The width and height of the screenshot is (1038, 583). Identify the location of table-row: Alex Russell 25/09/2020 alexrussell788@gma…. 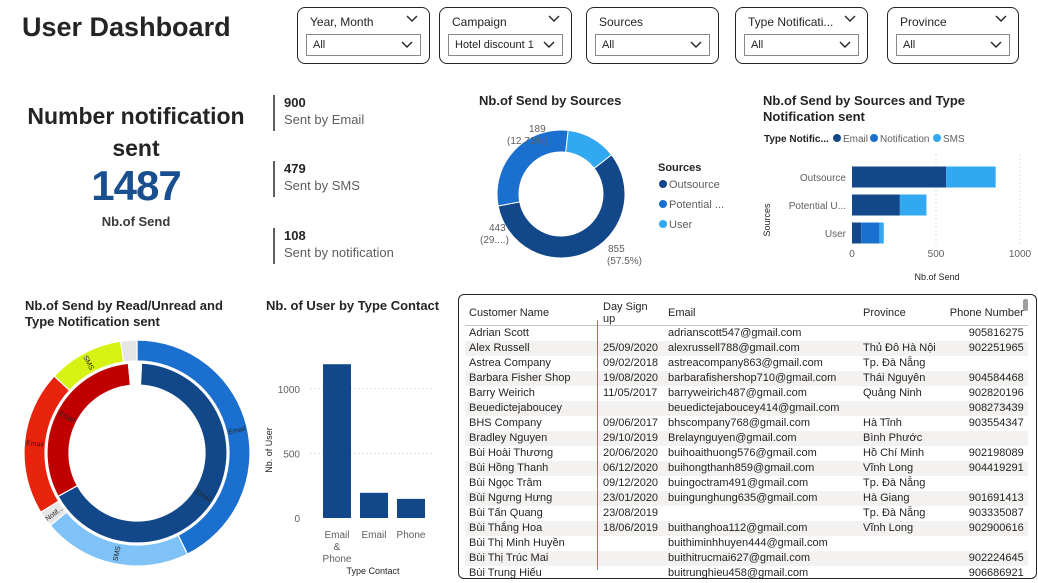
(746, 348).